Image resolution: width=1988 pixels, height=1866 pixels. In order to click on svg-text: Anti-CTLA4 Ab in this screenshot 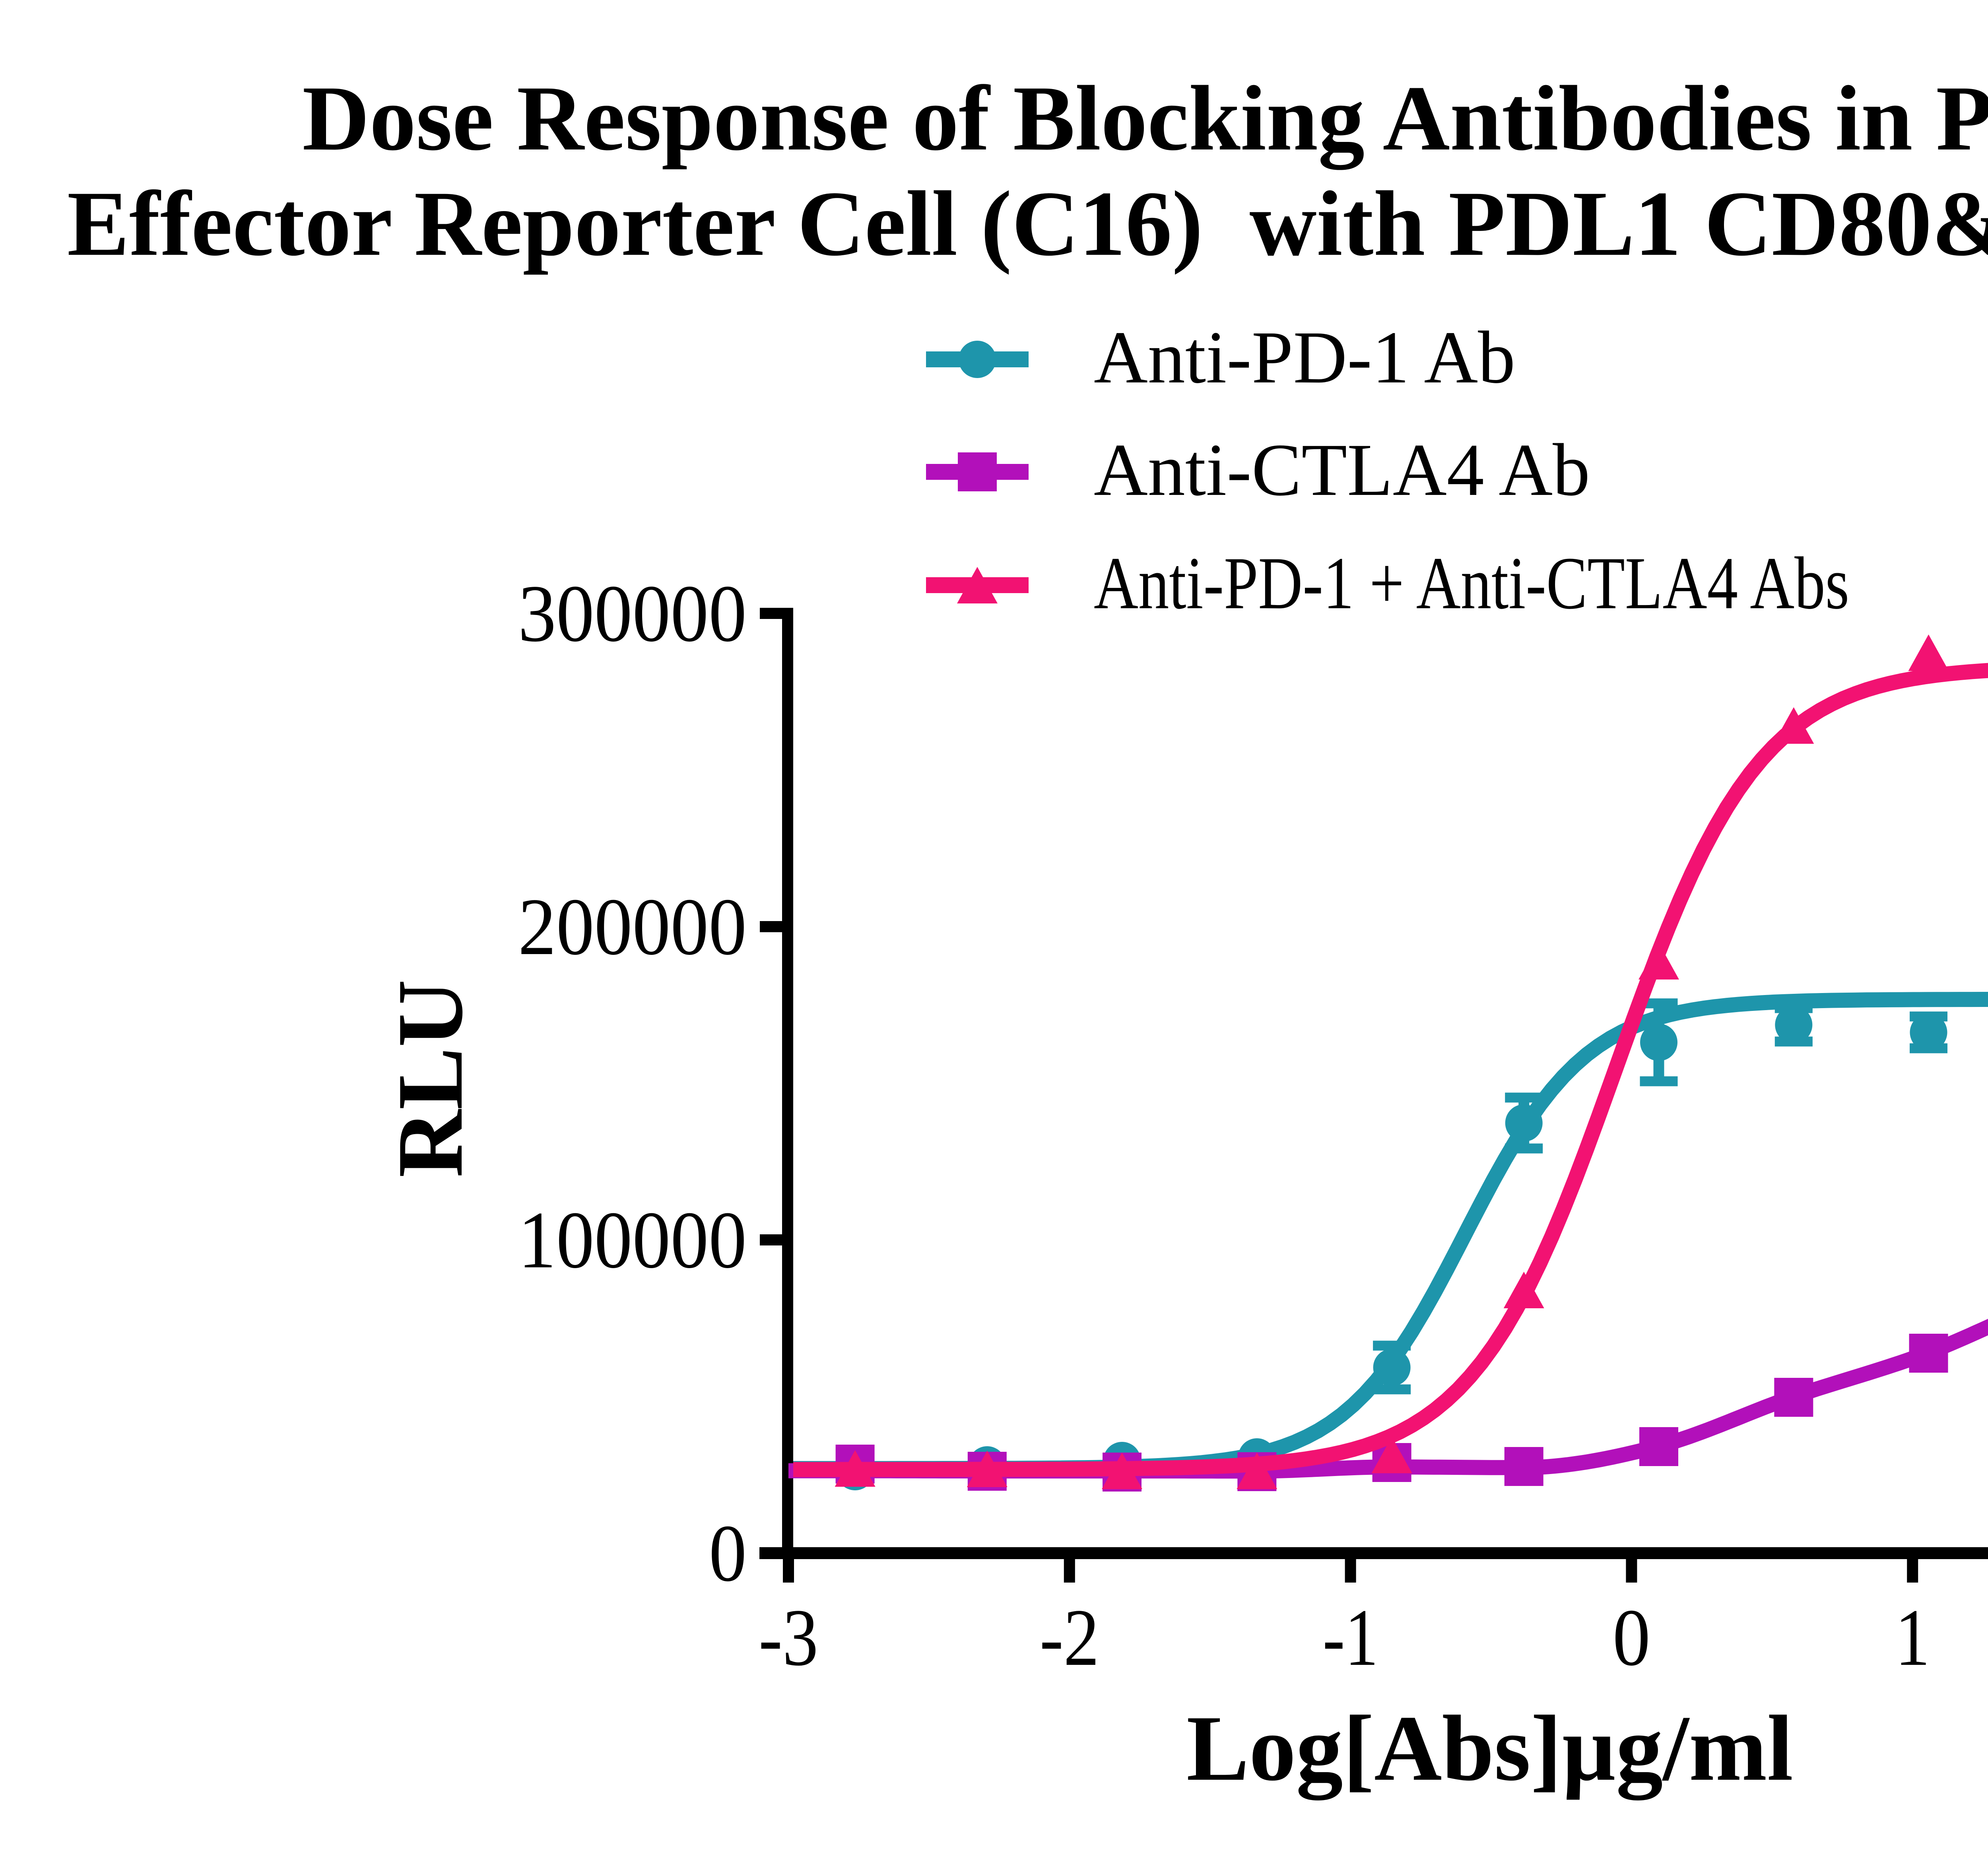, I will do `click(1342, 469)`.